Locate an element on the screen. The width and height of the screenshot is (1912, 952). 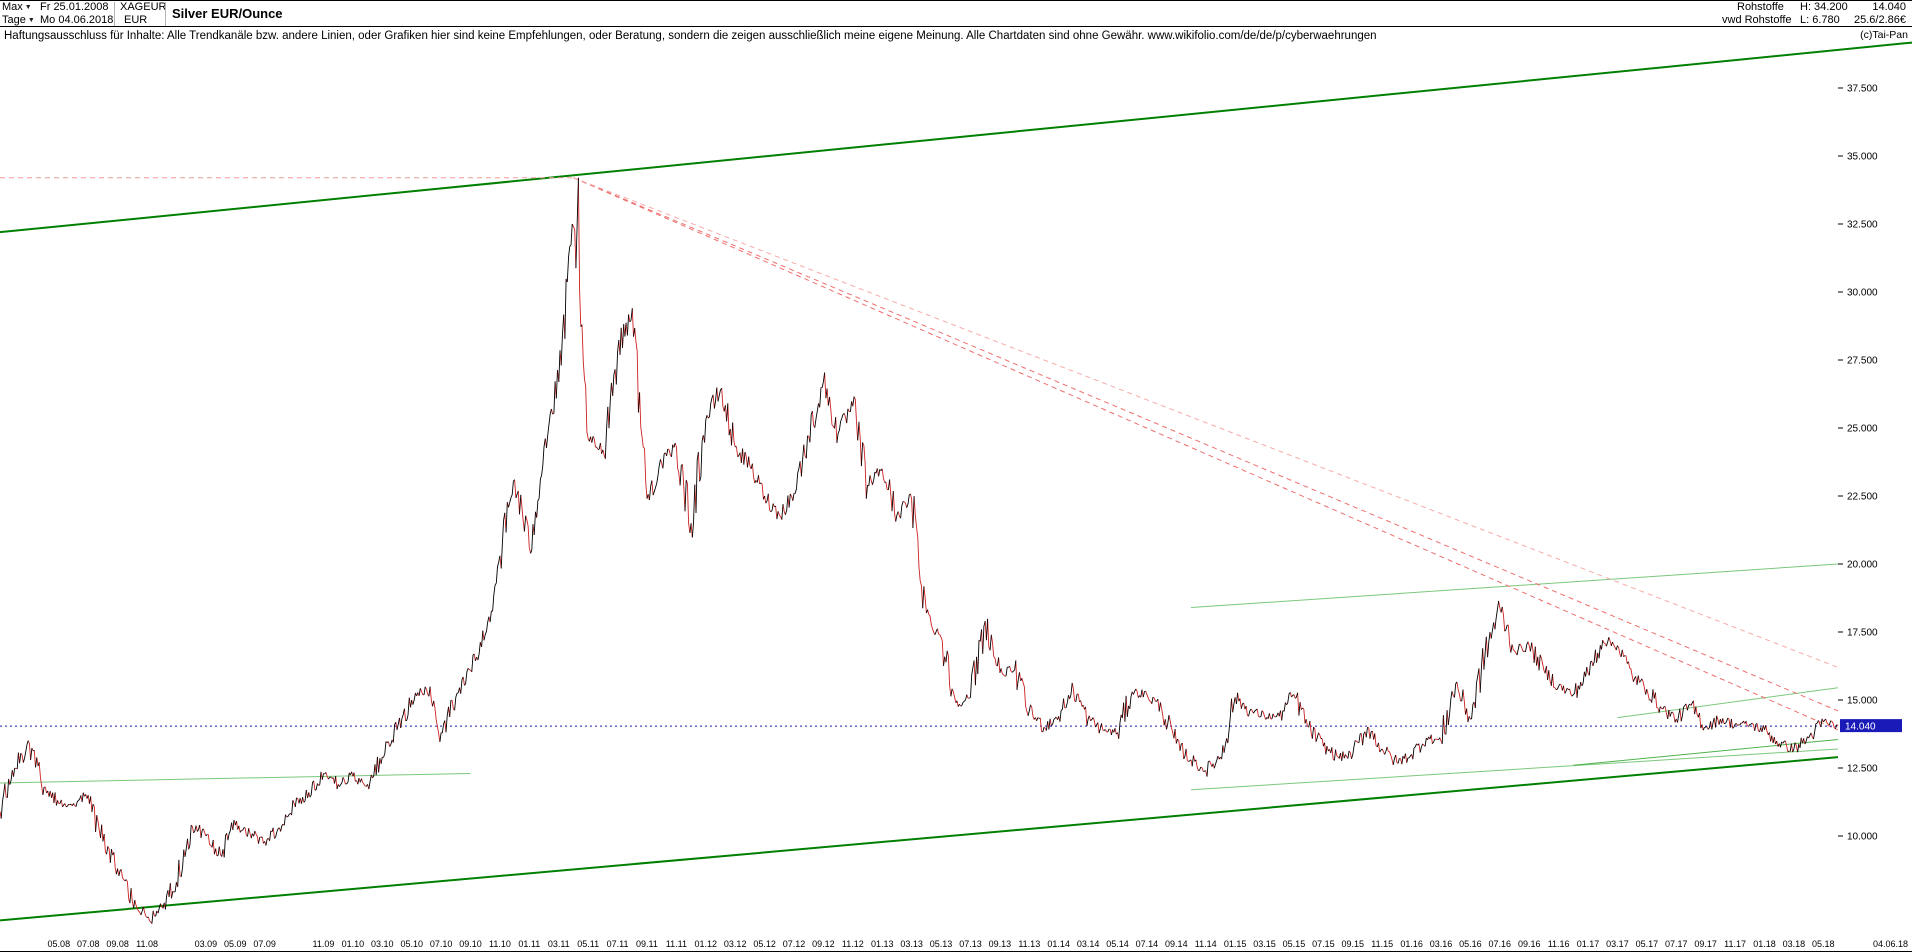
current-price-tag is located at coordinates (1871, 726).